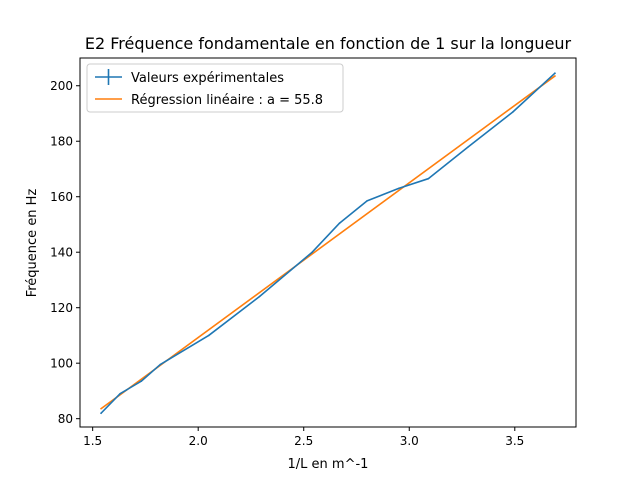 This screenshot has height=484, width=640. I want to click on x-tick-label: 2.0, so click(198, 441).